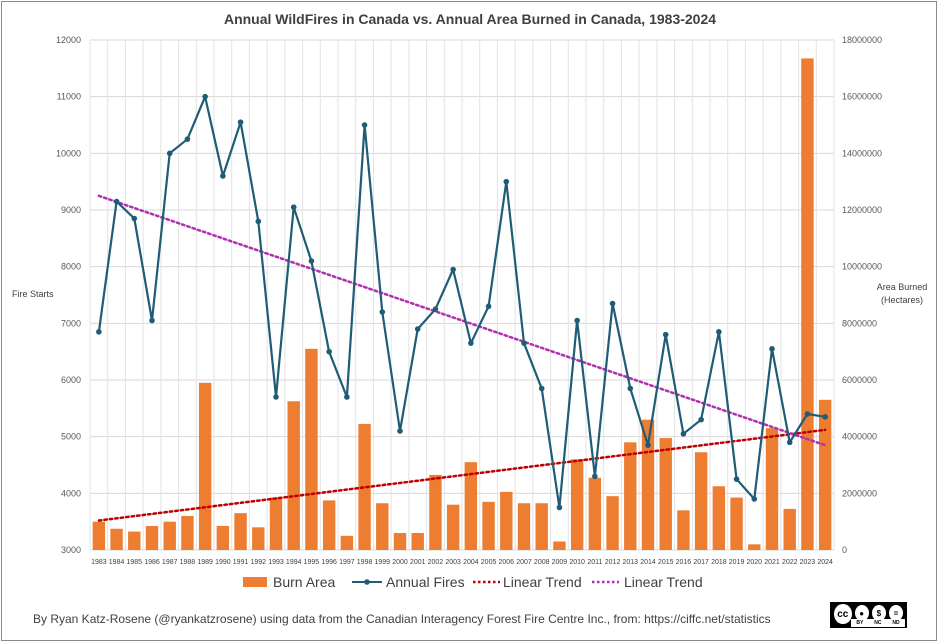  What do you see at coordinates (258, 562) in the screenshot?
I see `x-tick-label: 1992` at bounding box center [258, 562].